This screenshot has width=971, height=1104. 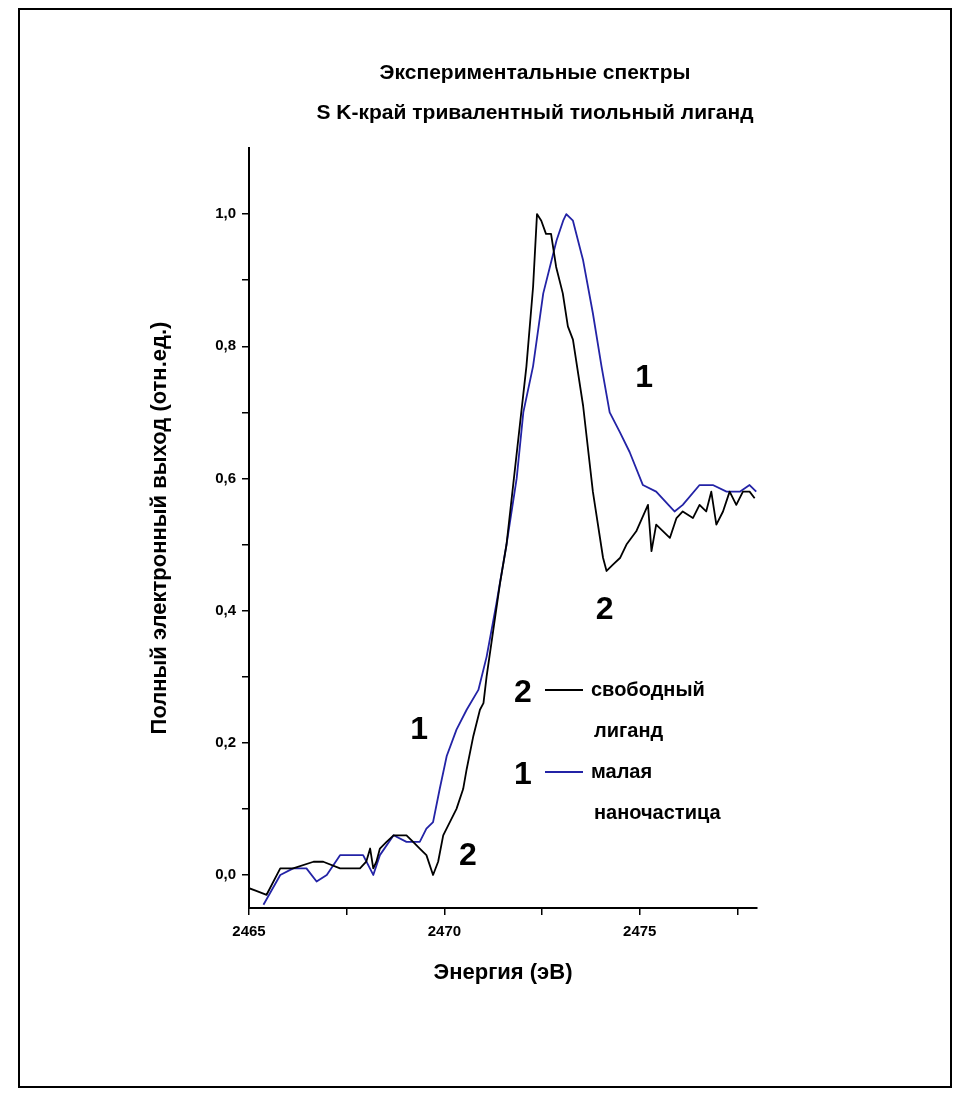 What do you see at coordinates (656, 791) in the screenshot?
I see `legend-label: малая наночастица` at bounding box center [656, 791].